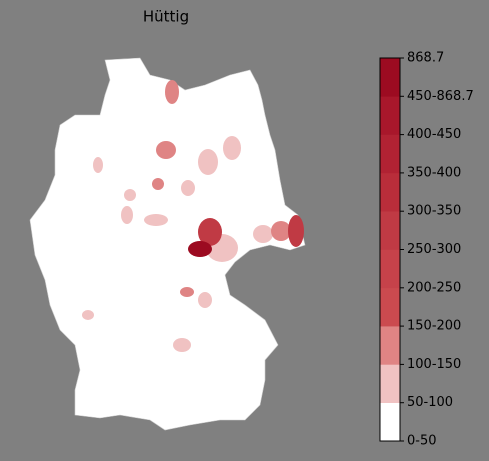 The width and height of the screenshot is (489, 461). Describe the element at coordinates (434, 364) in the screenshot. I see `colorbar-label: 100-150` at that location.